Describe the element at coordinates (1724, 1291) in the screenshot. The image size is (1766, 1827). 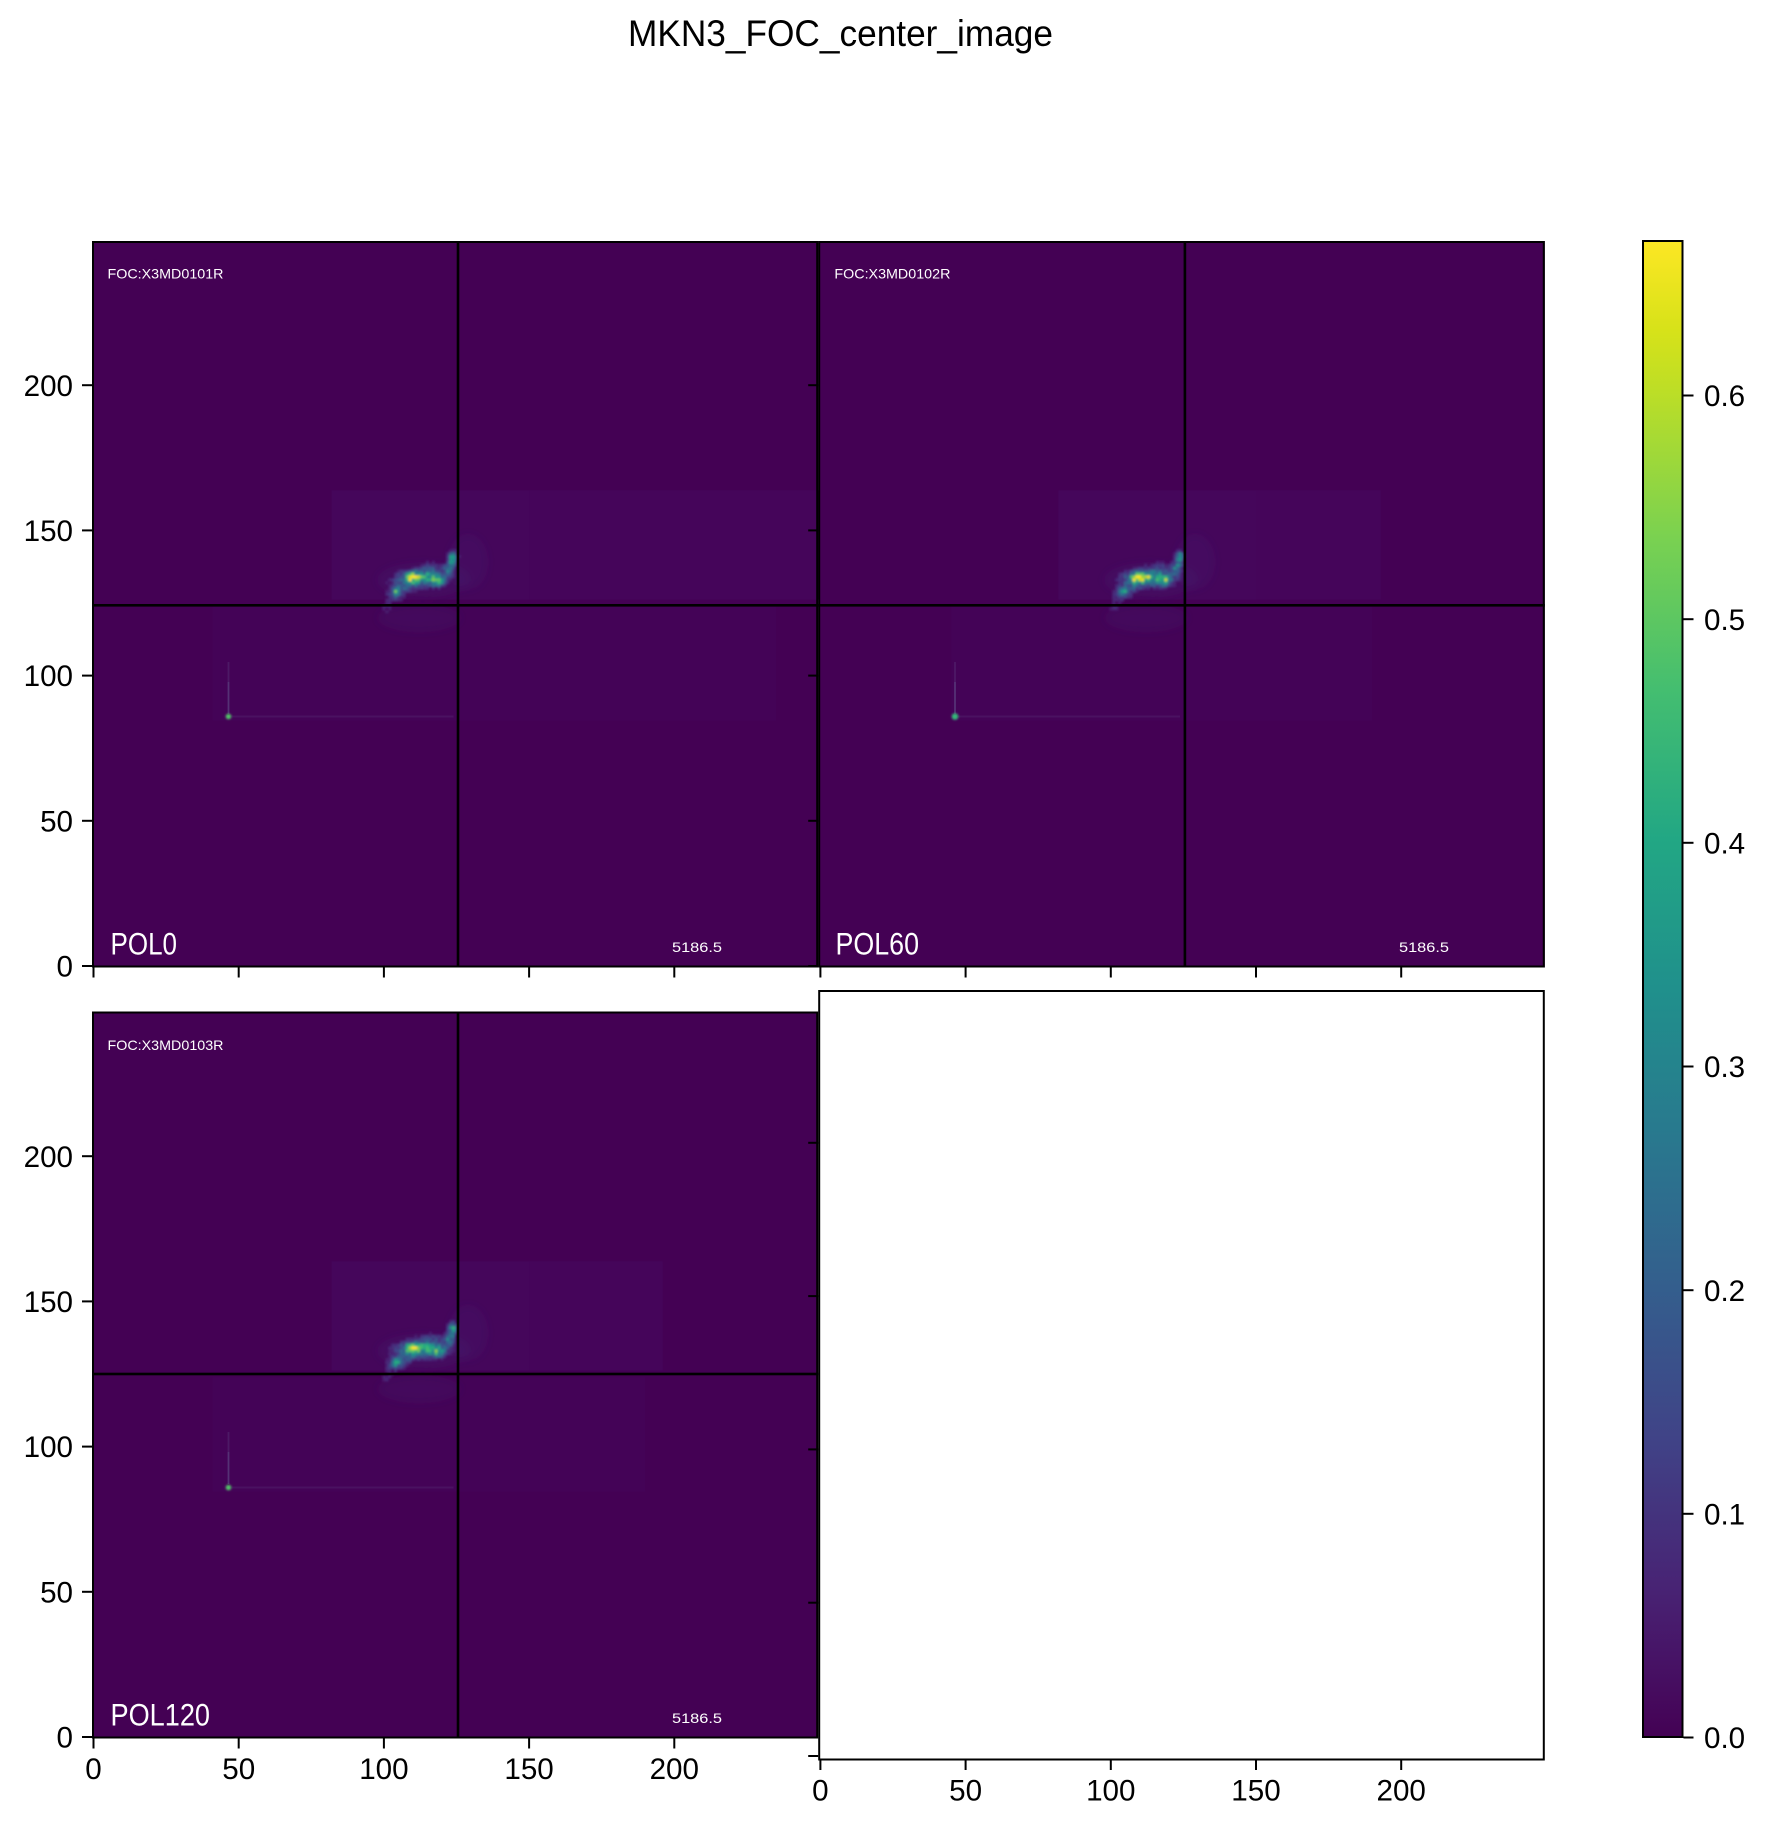
I see `svg-text: 0.2` at that location.